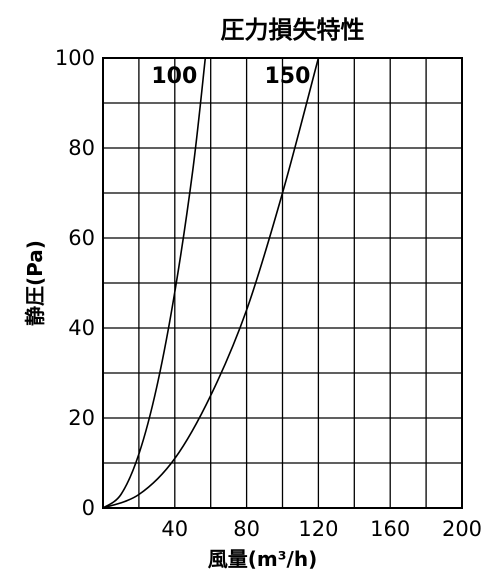  I want to click on y-tick-label: 0, so click(88, 508).